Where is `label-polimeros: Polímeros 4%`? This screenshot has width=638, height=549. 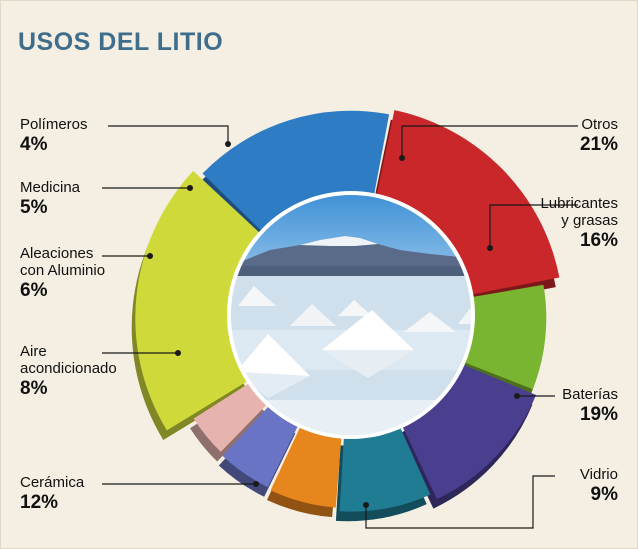 label-polimeros: Polímeros 4% is located at coordinates (54, 136).